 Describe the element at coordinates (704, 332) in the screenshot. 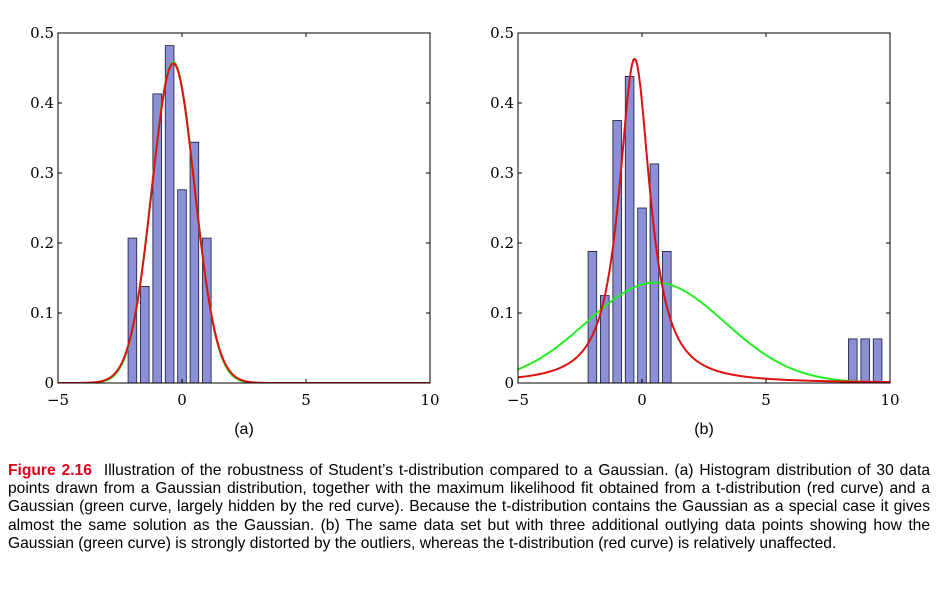

I see `gaussian-curve` at that location.